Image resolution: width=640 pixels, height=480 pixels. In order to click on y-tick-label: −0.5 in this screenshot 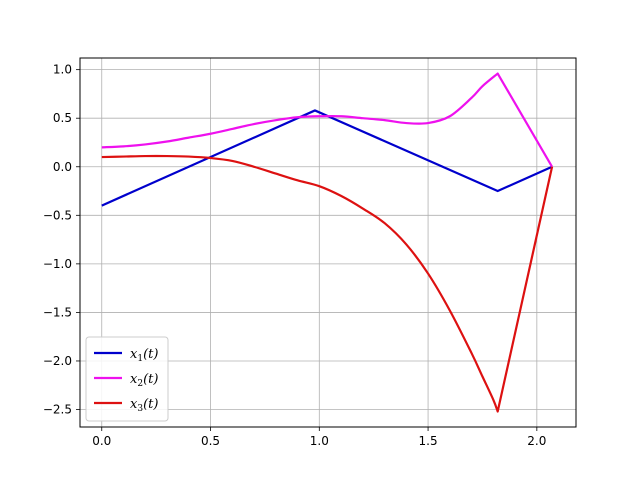, I will do `click(57, 215)`.